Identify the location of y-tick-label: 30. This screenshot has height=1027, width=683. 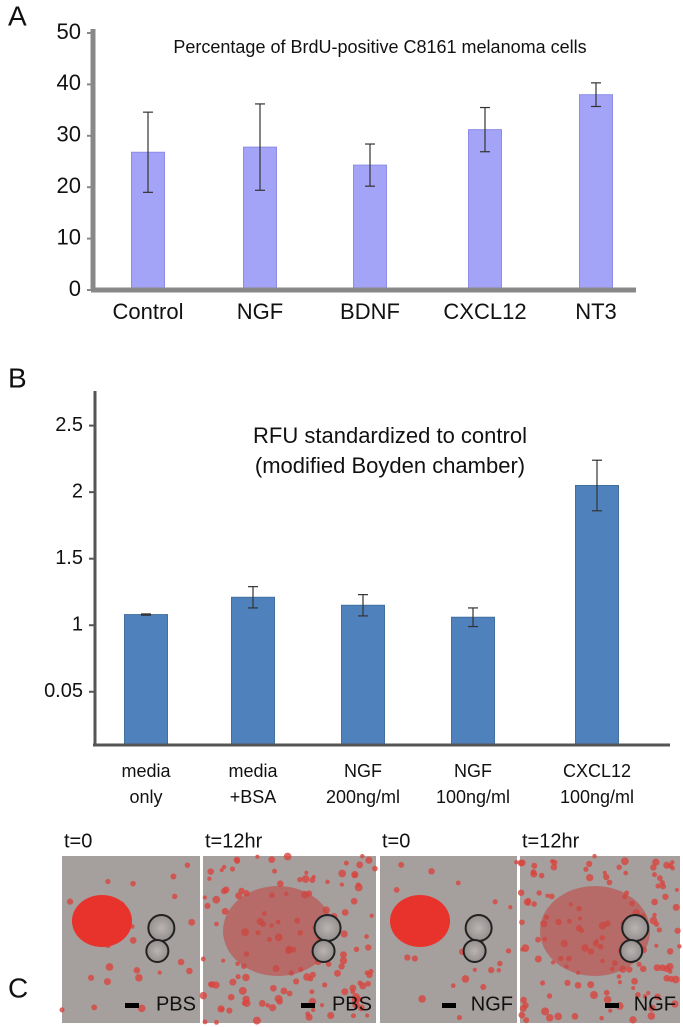
(69, 134).